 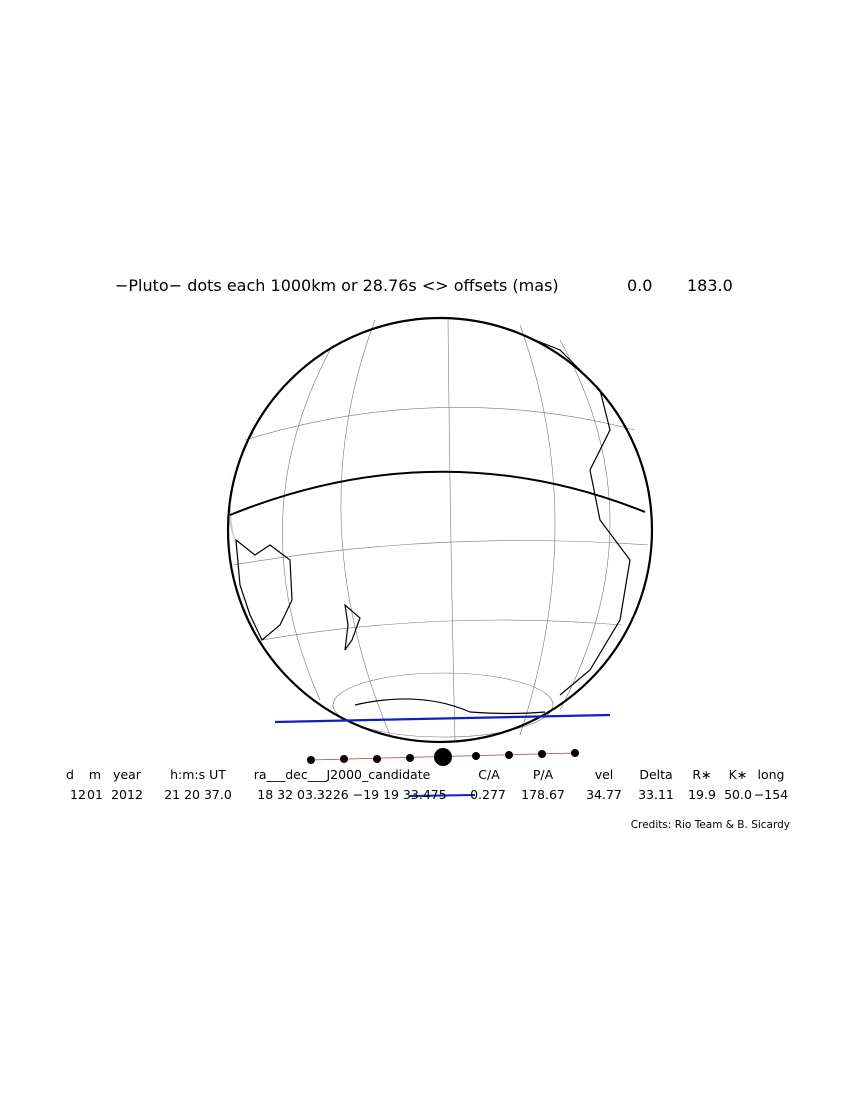 I want to click on cell: 19.9, so click(x=702, y=794).